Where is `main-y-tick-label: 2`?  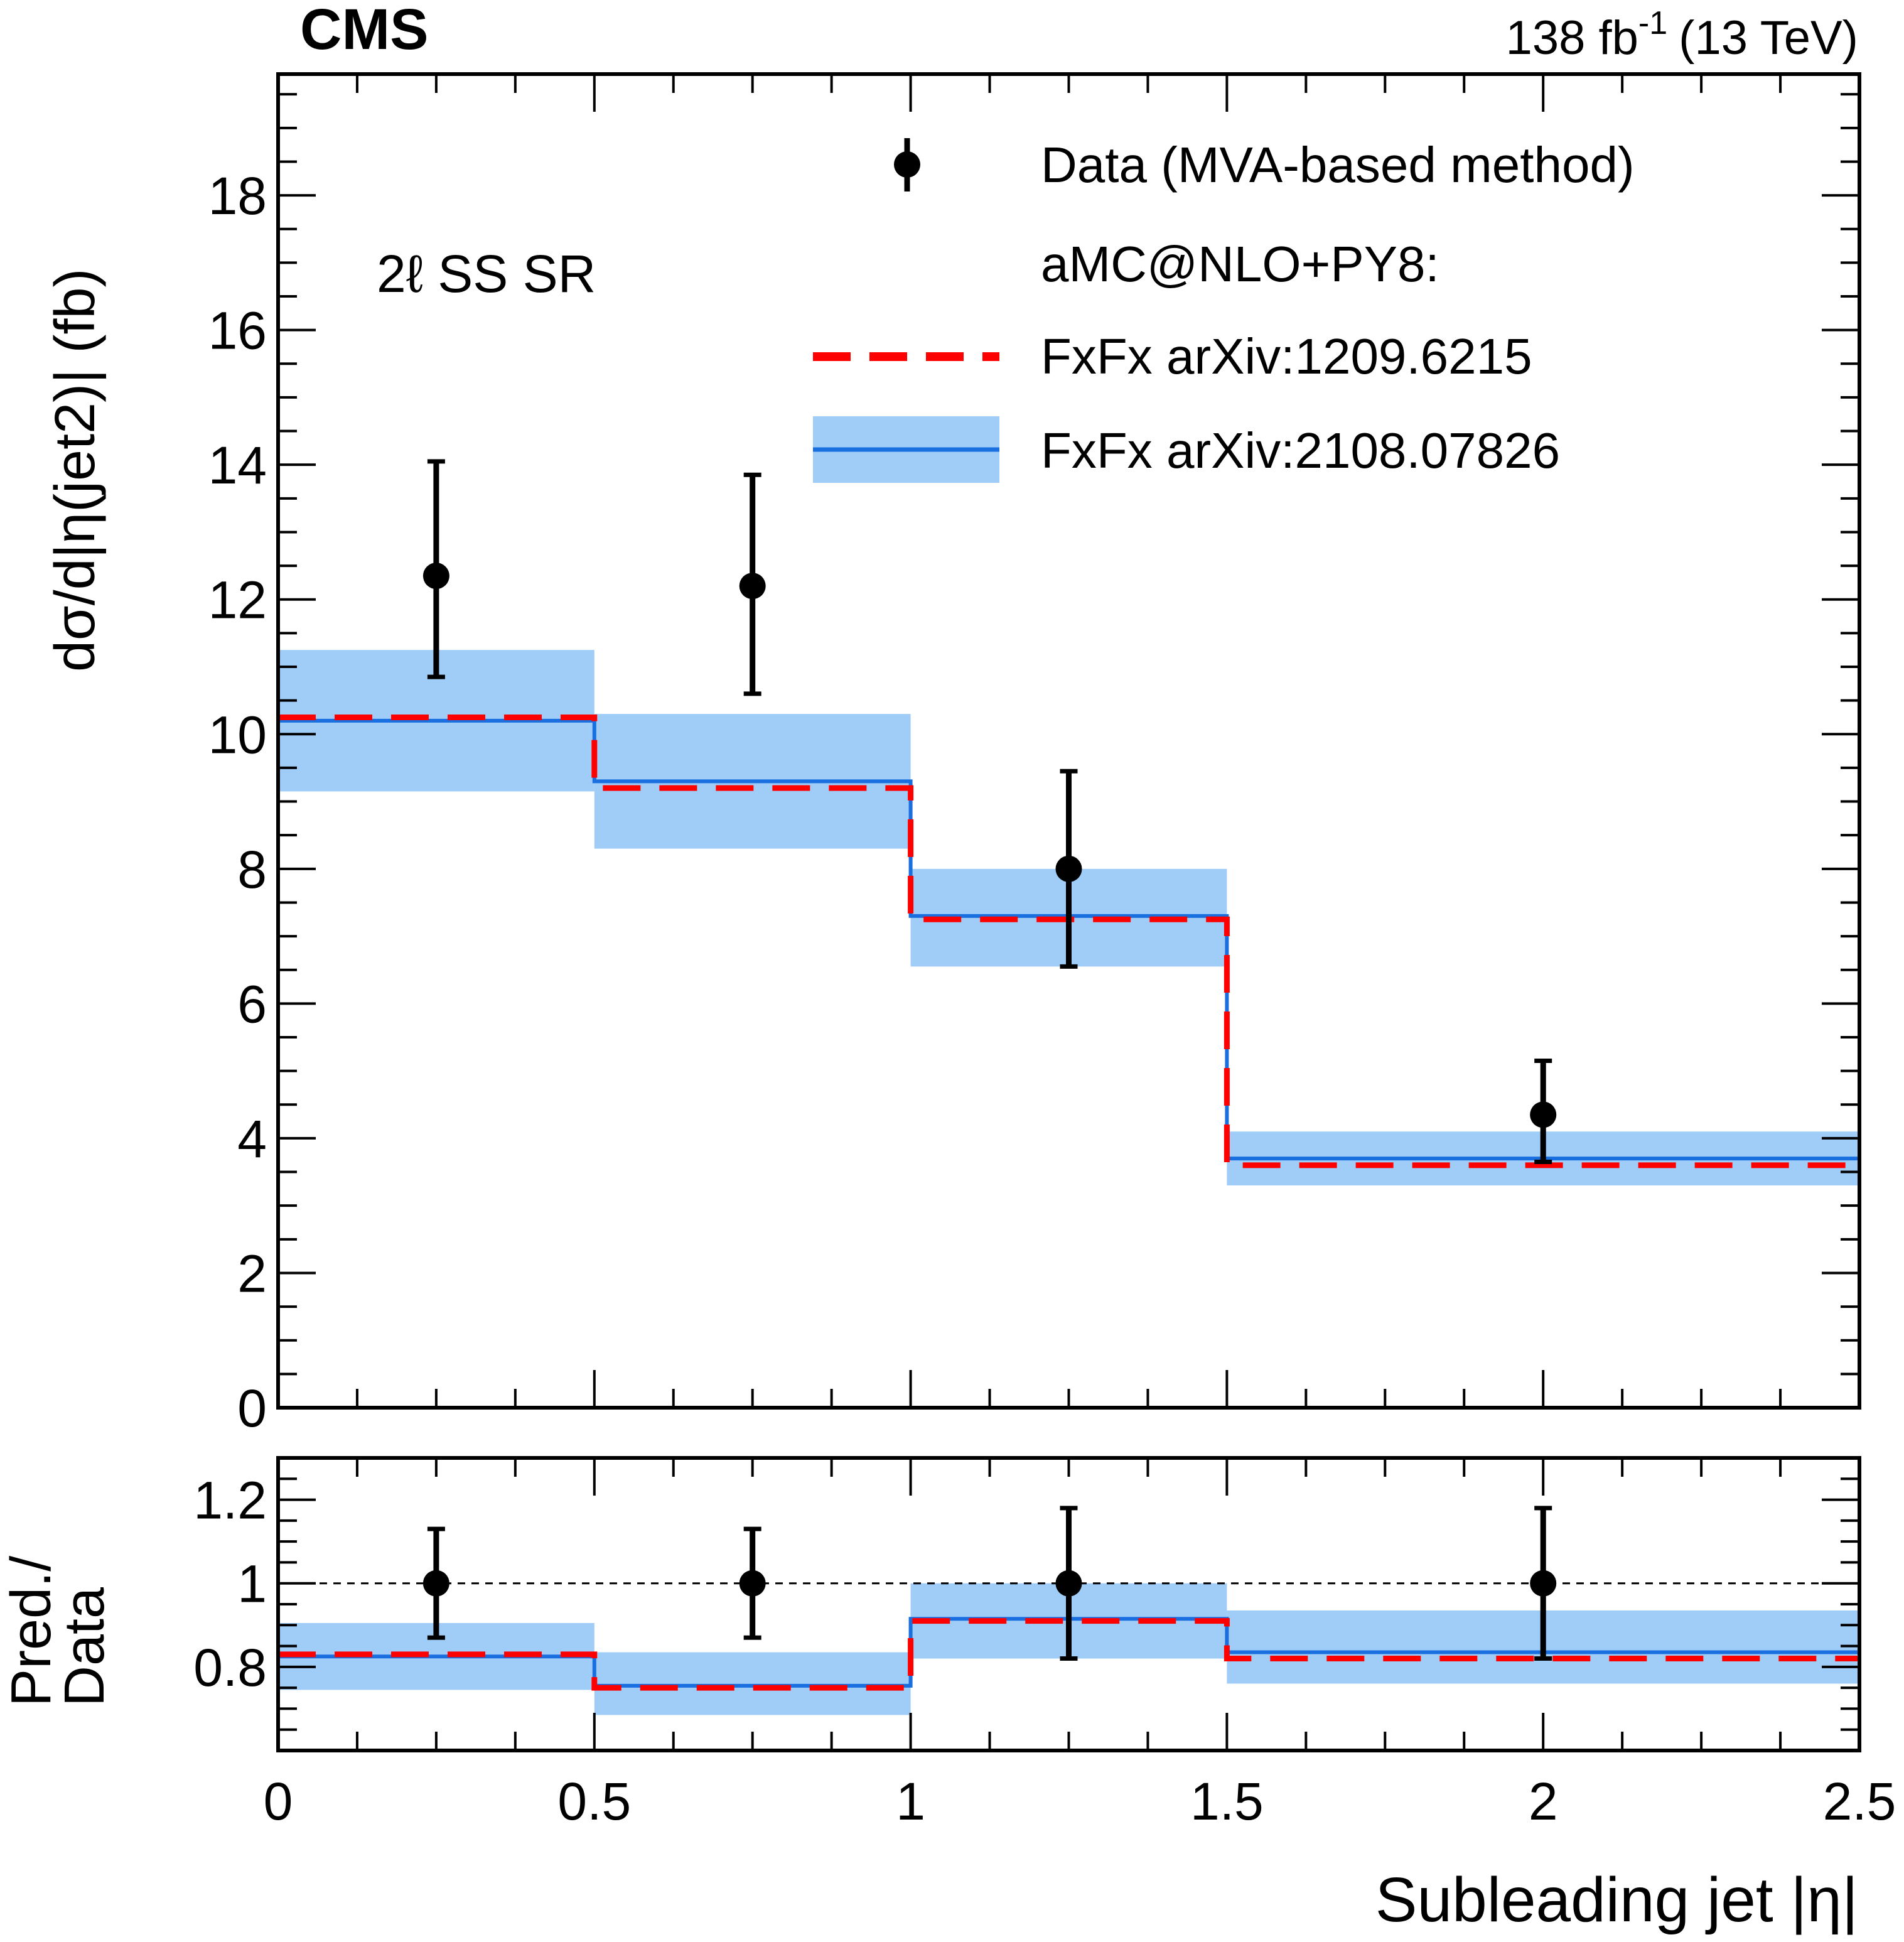 main-y-tick-label: 2 is located at coordinates (252, 1273).